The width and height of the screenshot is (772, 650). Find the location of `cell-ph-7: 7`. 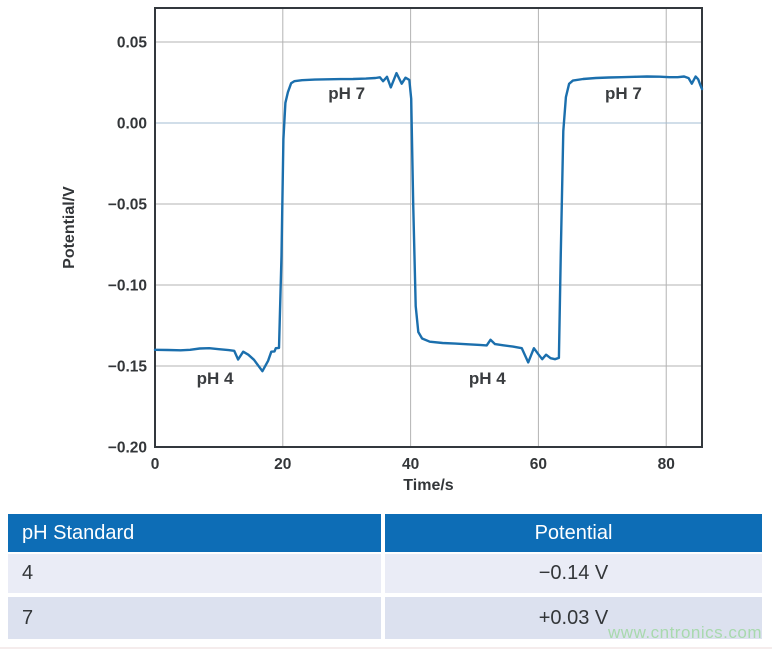

cell-ph-7: 7 is located at coordinates (194, 618).